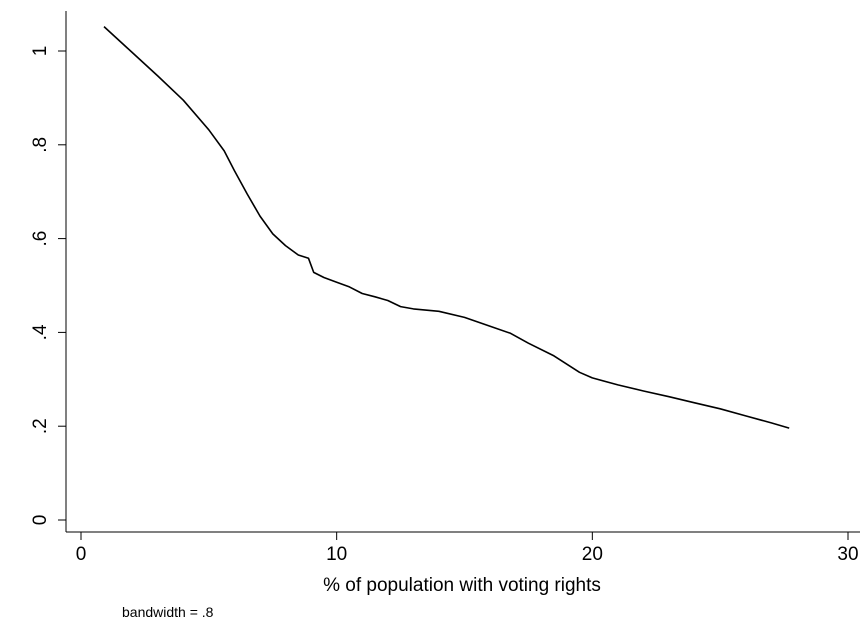 This screenshot has height=623, width=864. Describe the element at coordinates (467, 548) in the screenshot. I see `x-ticks: 0 10 20 30` at that location.